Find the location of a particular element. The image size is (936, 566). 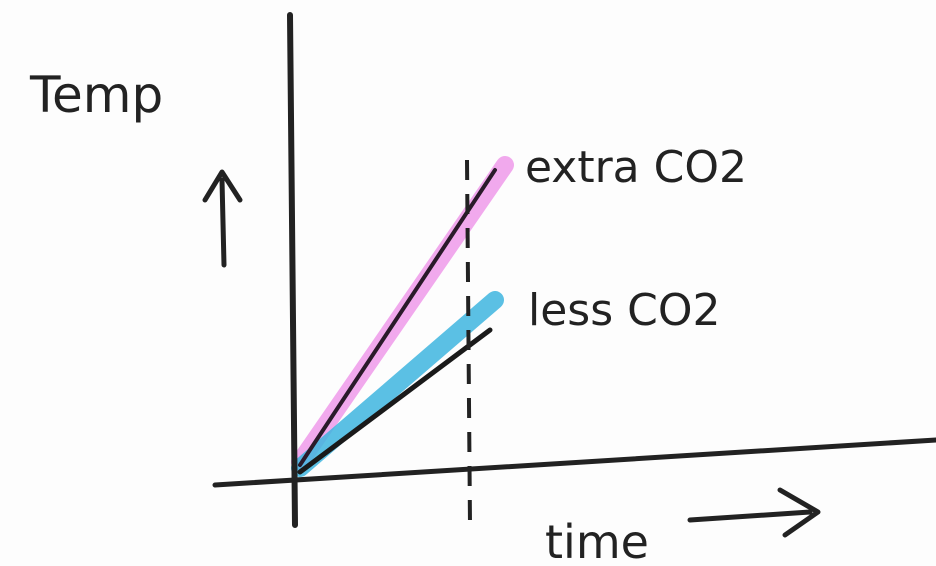

x-axis is located at coordinates (574, 462).